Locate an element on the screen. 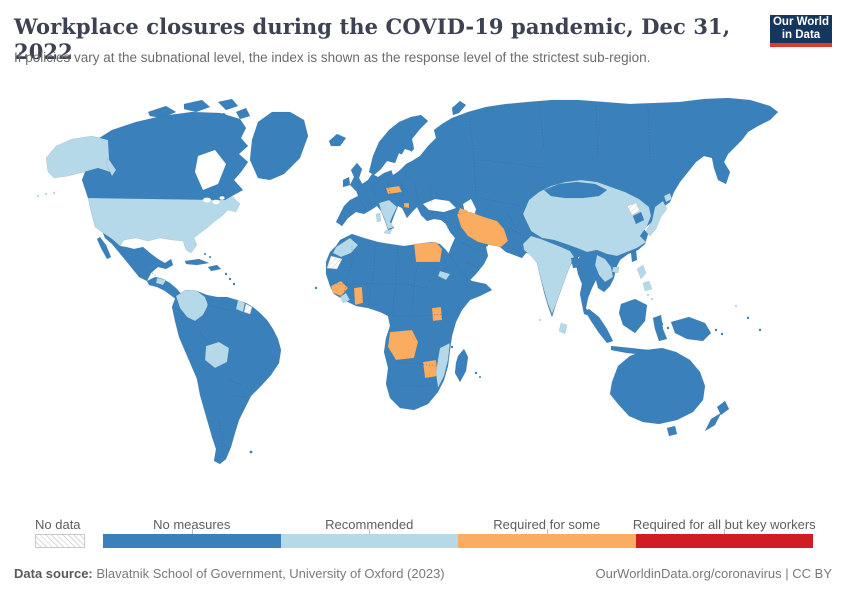 This screenshot has width=850, height=600. legend-segment-recommended: Recommended is located at coordinates (369, 530).